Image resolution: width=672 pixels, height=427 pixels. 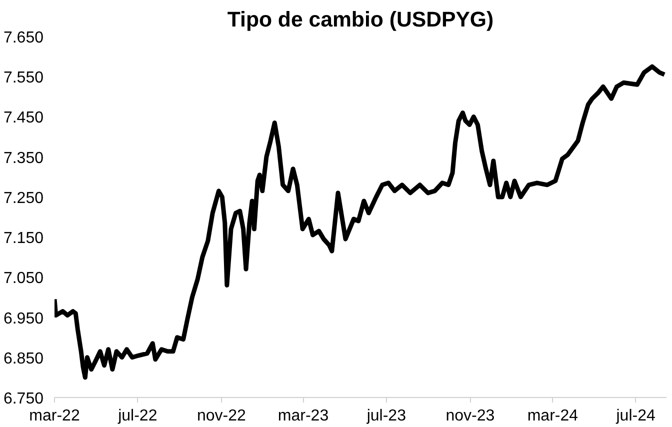 What do you see at coordinates (23, 198) in the screenshot?
I see `y-tick-label: 7.250` at bounding box center [23, 198].